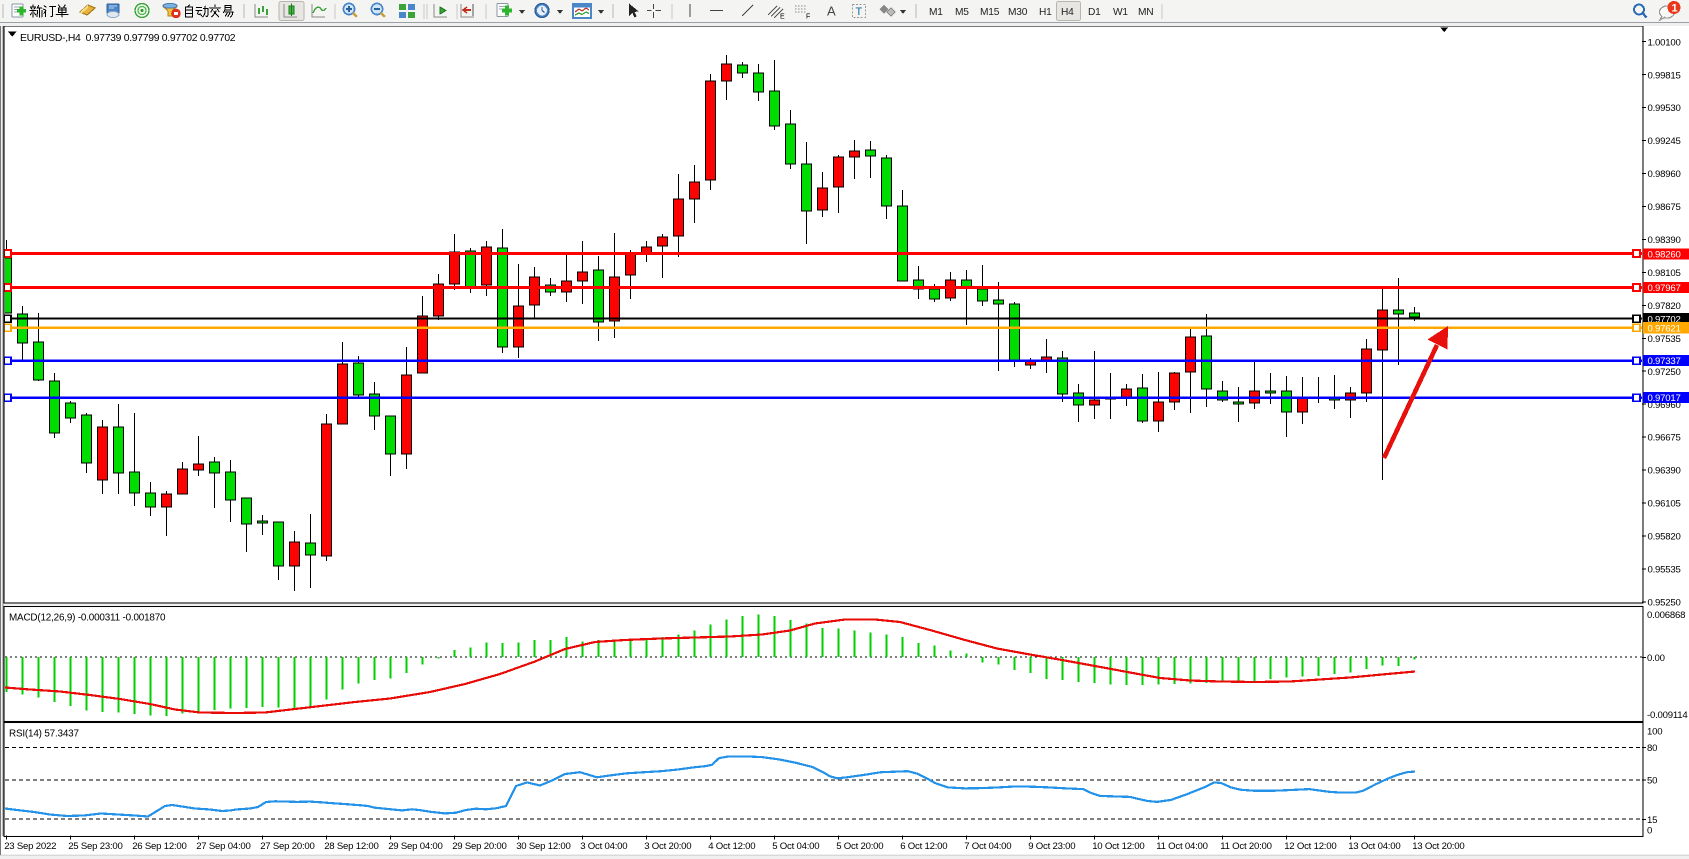  What do you see at coordinates (223, 846) in the screenshot?
I see `svg-text: 27 Sep 04:00` at bounding box center [223, 846].